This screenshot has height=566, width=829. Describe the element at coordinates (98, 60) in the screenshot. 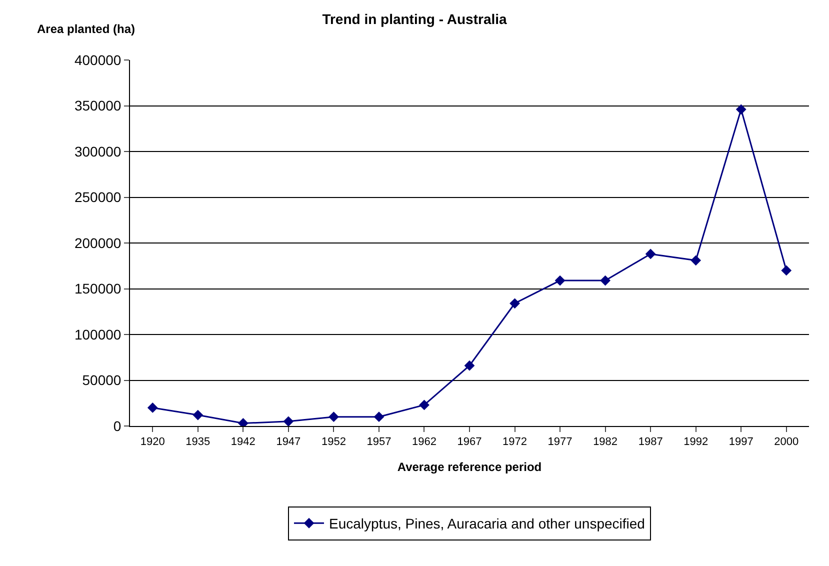

I see `y-tick-label: 400000` at that location.